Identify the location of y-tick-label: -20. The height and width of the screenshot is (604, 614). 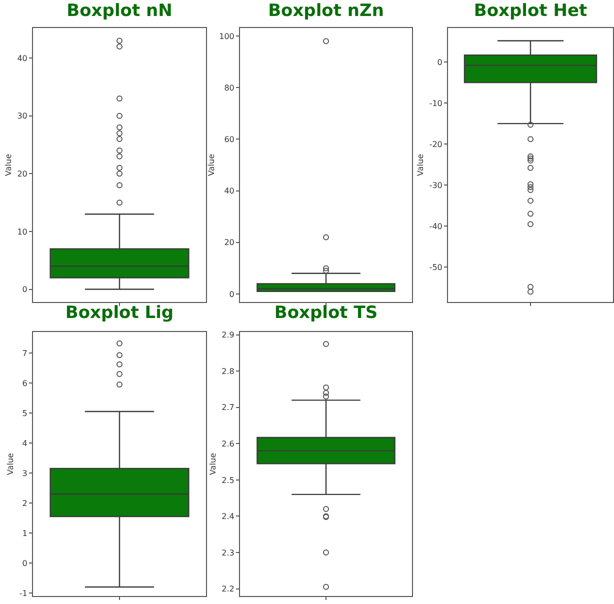
(435, 144).